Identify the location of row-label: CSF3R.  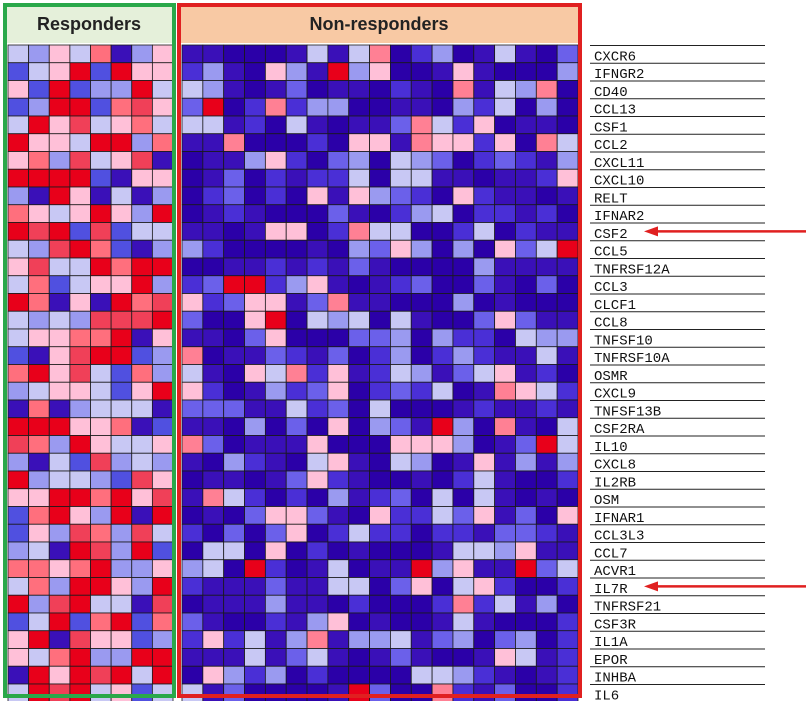
(615, 625).